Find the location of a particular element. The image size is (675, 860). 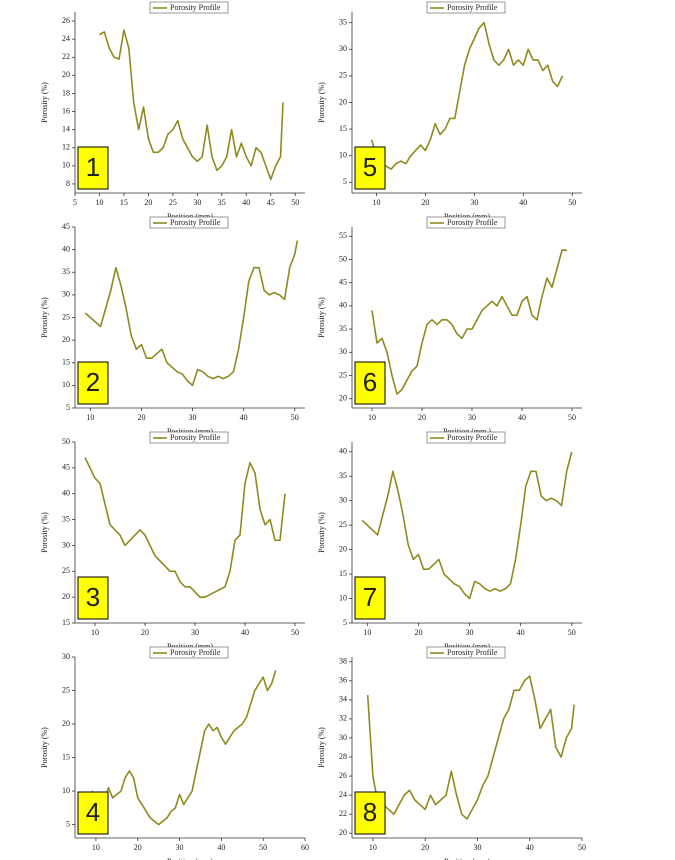

y-tick-label: 26 is located at coordinates (66, 20).